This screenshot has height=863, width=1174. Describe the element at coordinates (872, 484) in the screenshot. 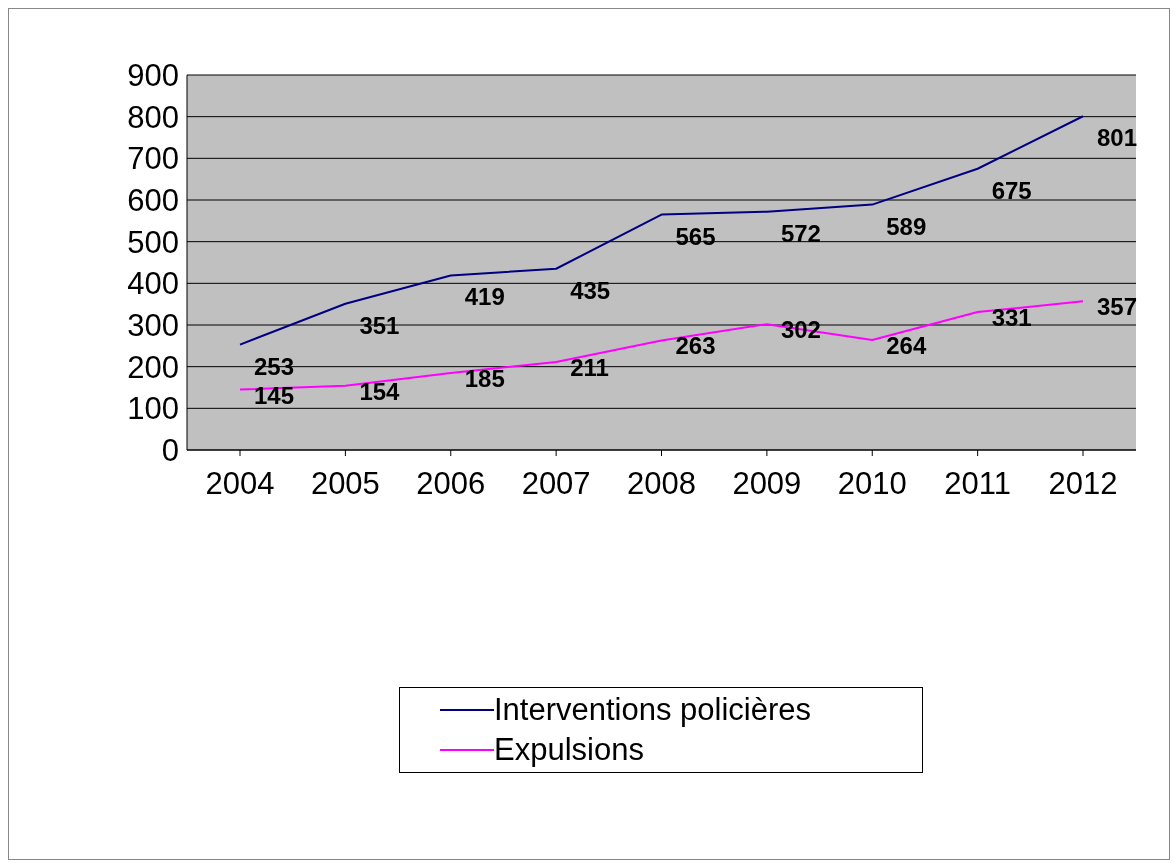

I see `x-tick-label: 2010` at that location.